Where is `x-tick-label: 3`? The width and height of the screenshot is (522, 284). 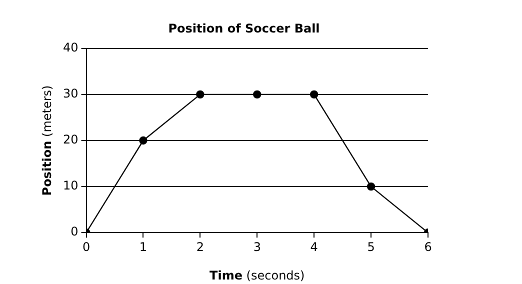 x-tick-label: 3 is located at coordinates (257, 247).